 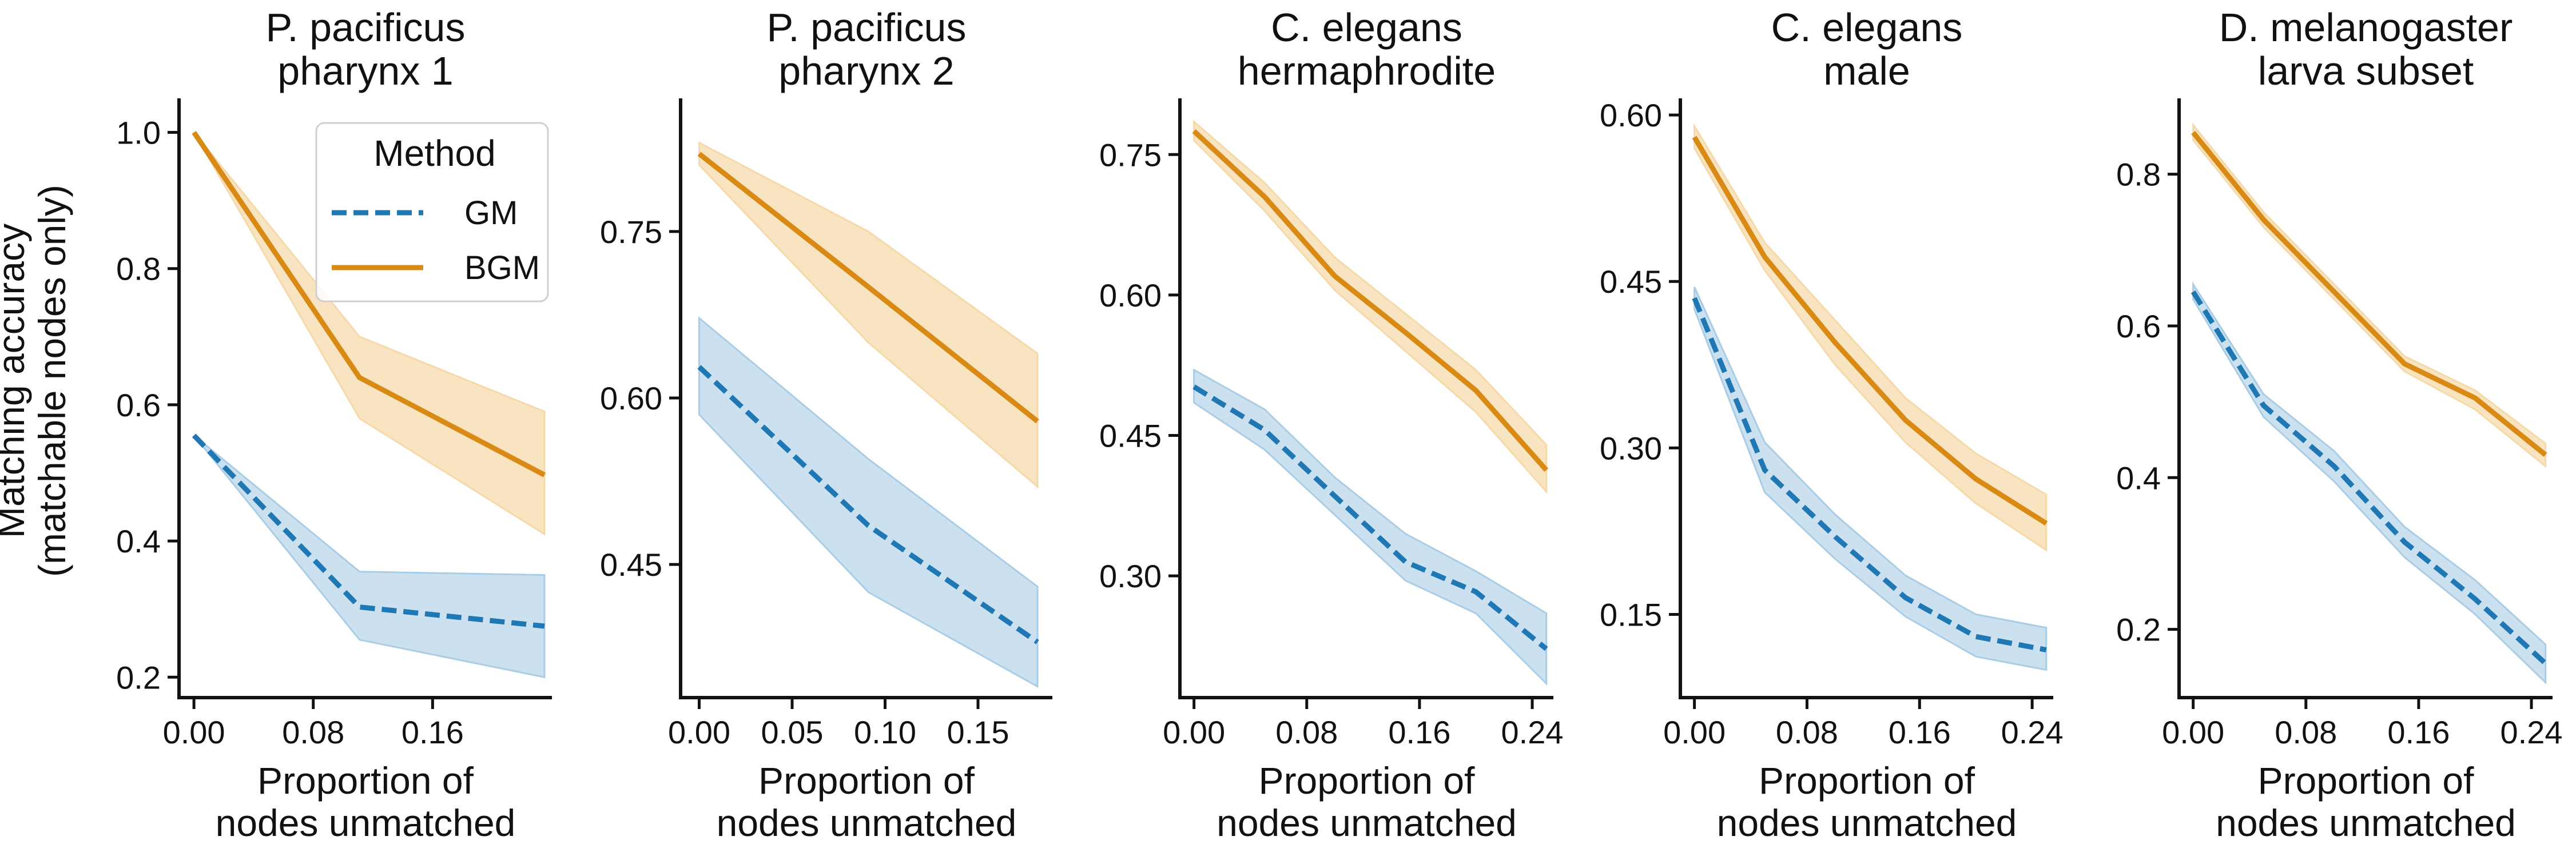 I want to click on x-tick-label: 0.10, so click(x=885, y=732).